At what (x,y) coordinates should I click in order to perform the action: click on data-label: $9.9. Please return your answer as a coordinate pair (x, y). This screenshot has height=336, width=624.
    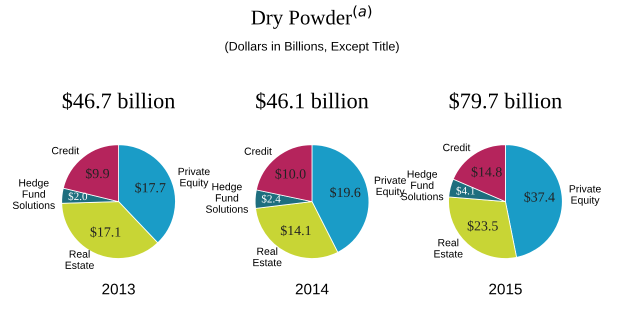
    Looking at the image, I should click on (98, 174).